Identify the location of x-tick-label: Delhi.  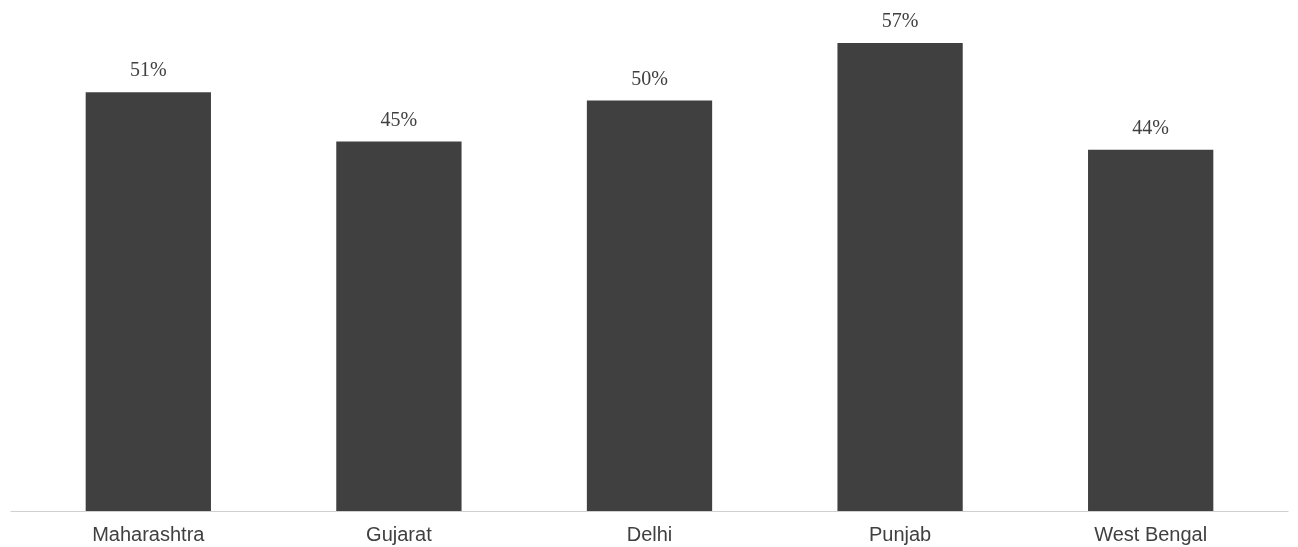
(649, 533).